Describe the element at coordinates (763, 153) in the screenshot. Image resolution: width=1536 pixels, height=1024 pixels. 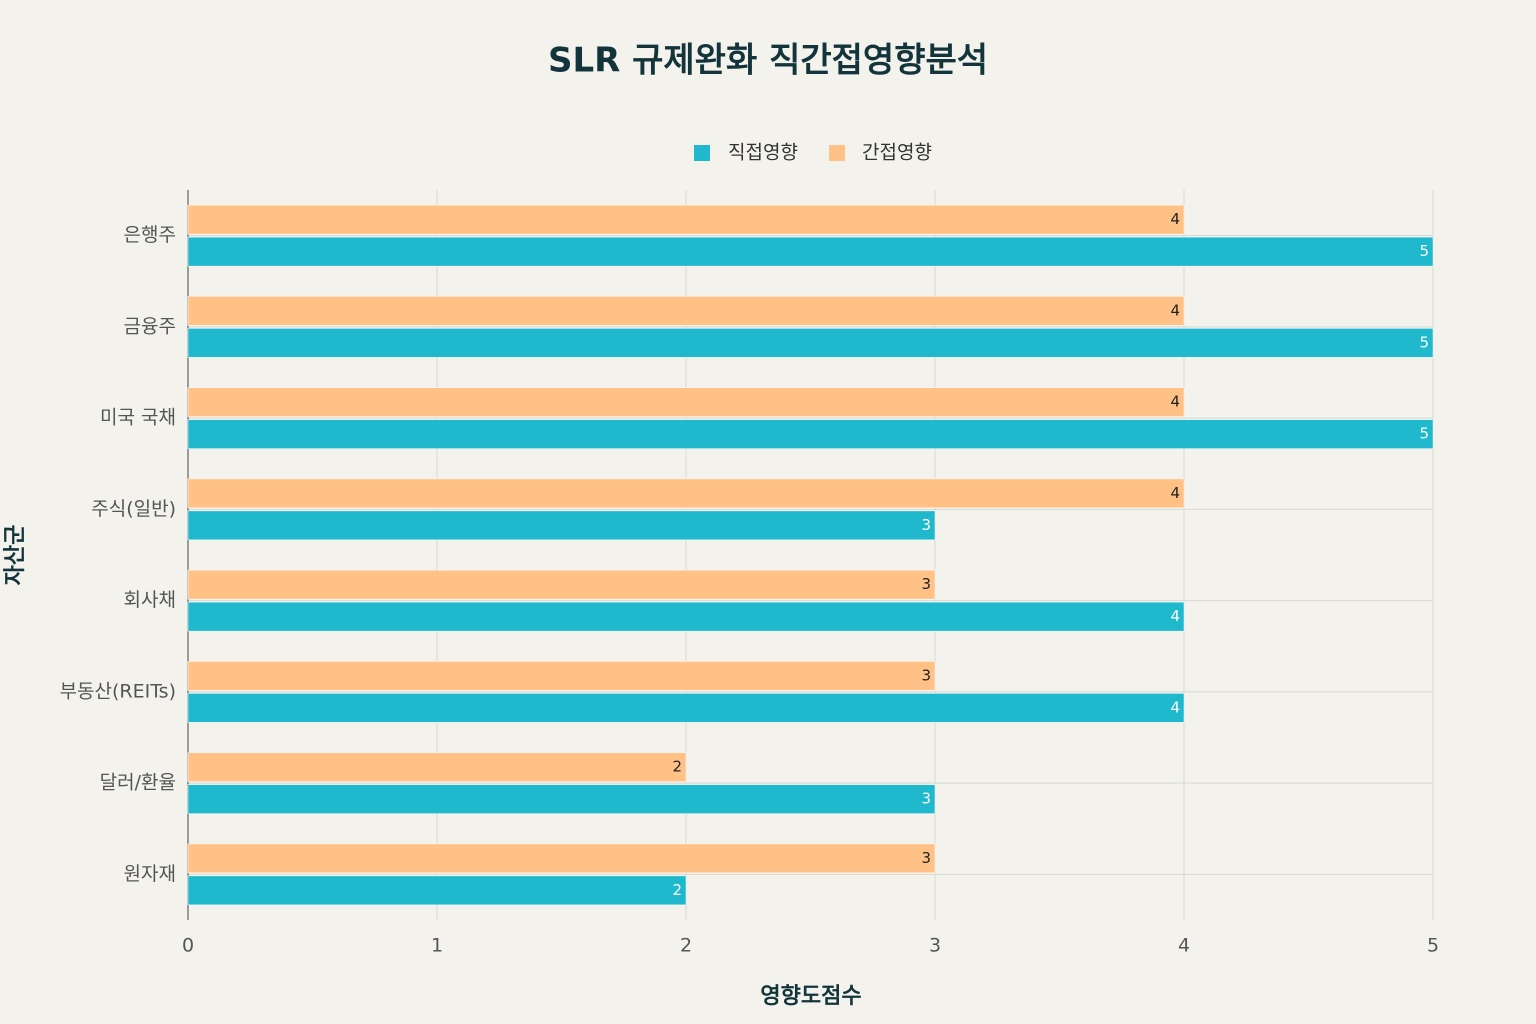
I see `legend-text: 직접영향` at that location.